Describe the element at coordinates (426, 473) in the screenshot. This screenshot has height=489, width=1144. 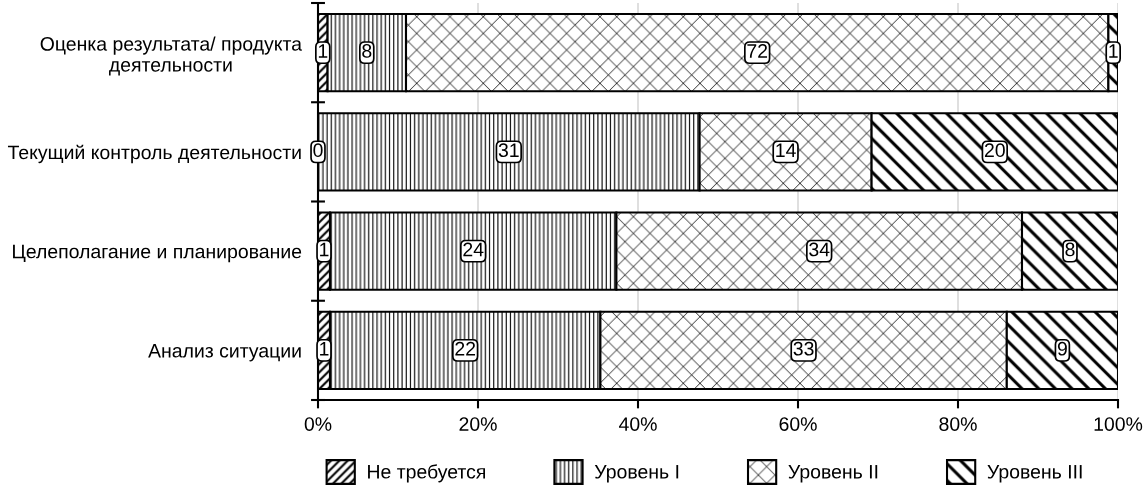
I see `legend-label: Не требуется` at that location.